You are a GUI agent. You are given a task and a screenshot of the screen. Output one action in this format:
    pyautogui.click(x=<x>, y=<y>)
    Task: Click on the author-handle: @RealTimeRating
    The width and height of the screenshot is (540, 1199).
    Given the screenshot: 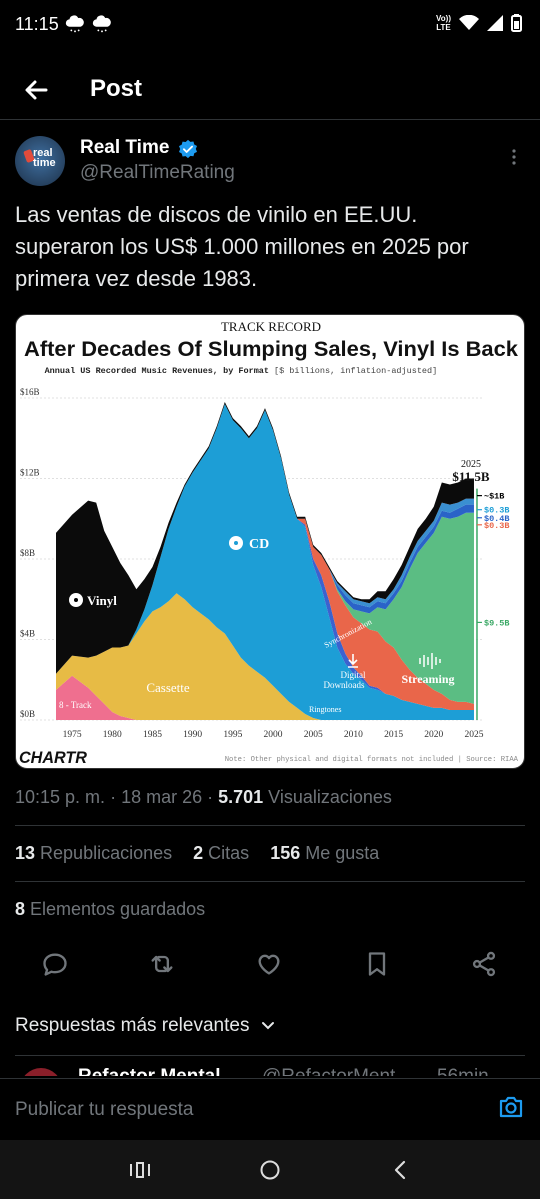 What is the action you would take?
    pyautogui.click(x=157, y=172)
    